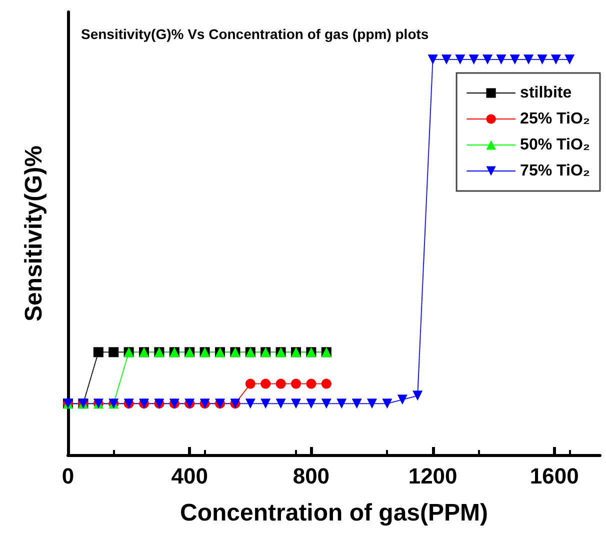  I want to click on legend-label: 25% TiO₂, so click(555, 119).